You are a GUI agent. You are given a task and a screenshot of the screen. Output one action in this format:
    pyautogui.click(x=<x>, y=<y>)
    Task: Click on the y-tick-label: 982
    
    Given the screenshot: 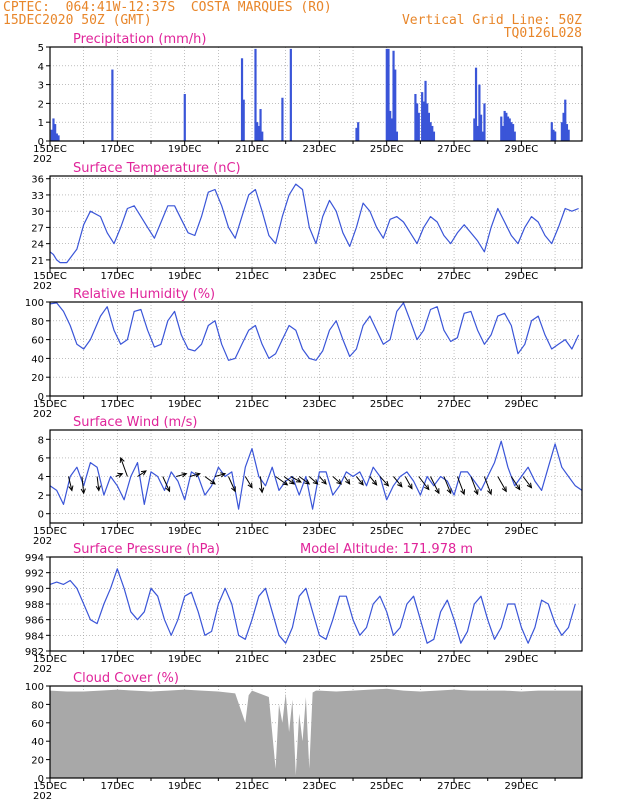 What is the action you would take?
    pyautogui.click(x=34, y=652)
    